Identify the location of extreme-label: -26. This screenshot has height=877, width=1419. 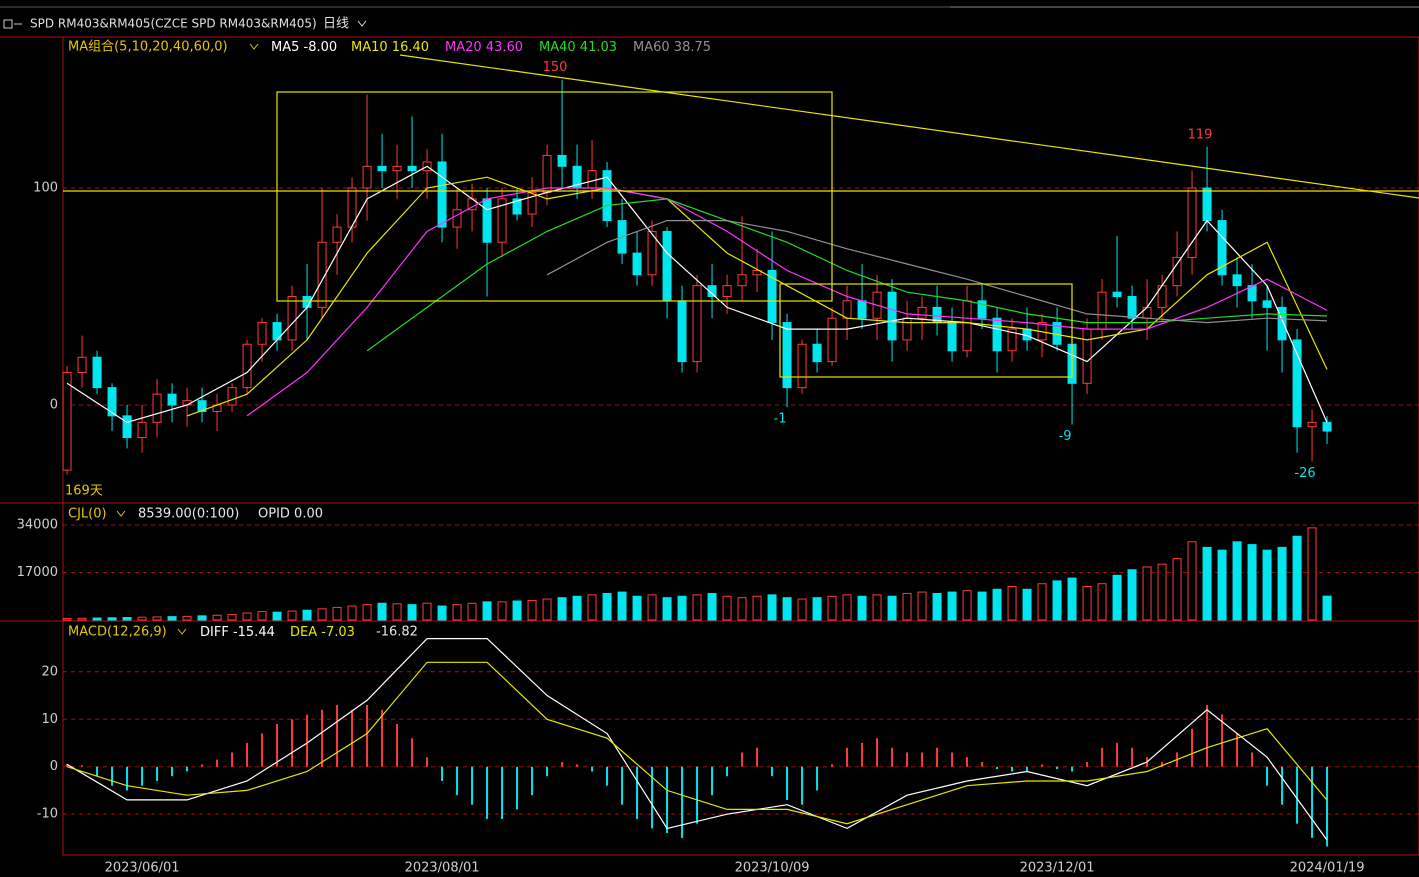
(1304, 473).